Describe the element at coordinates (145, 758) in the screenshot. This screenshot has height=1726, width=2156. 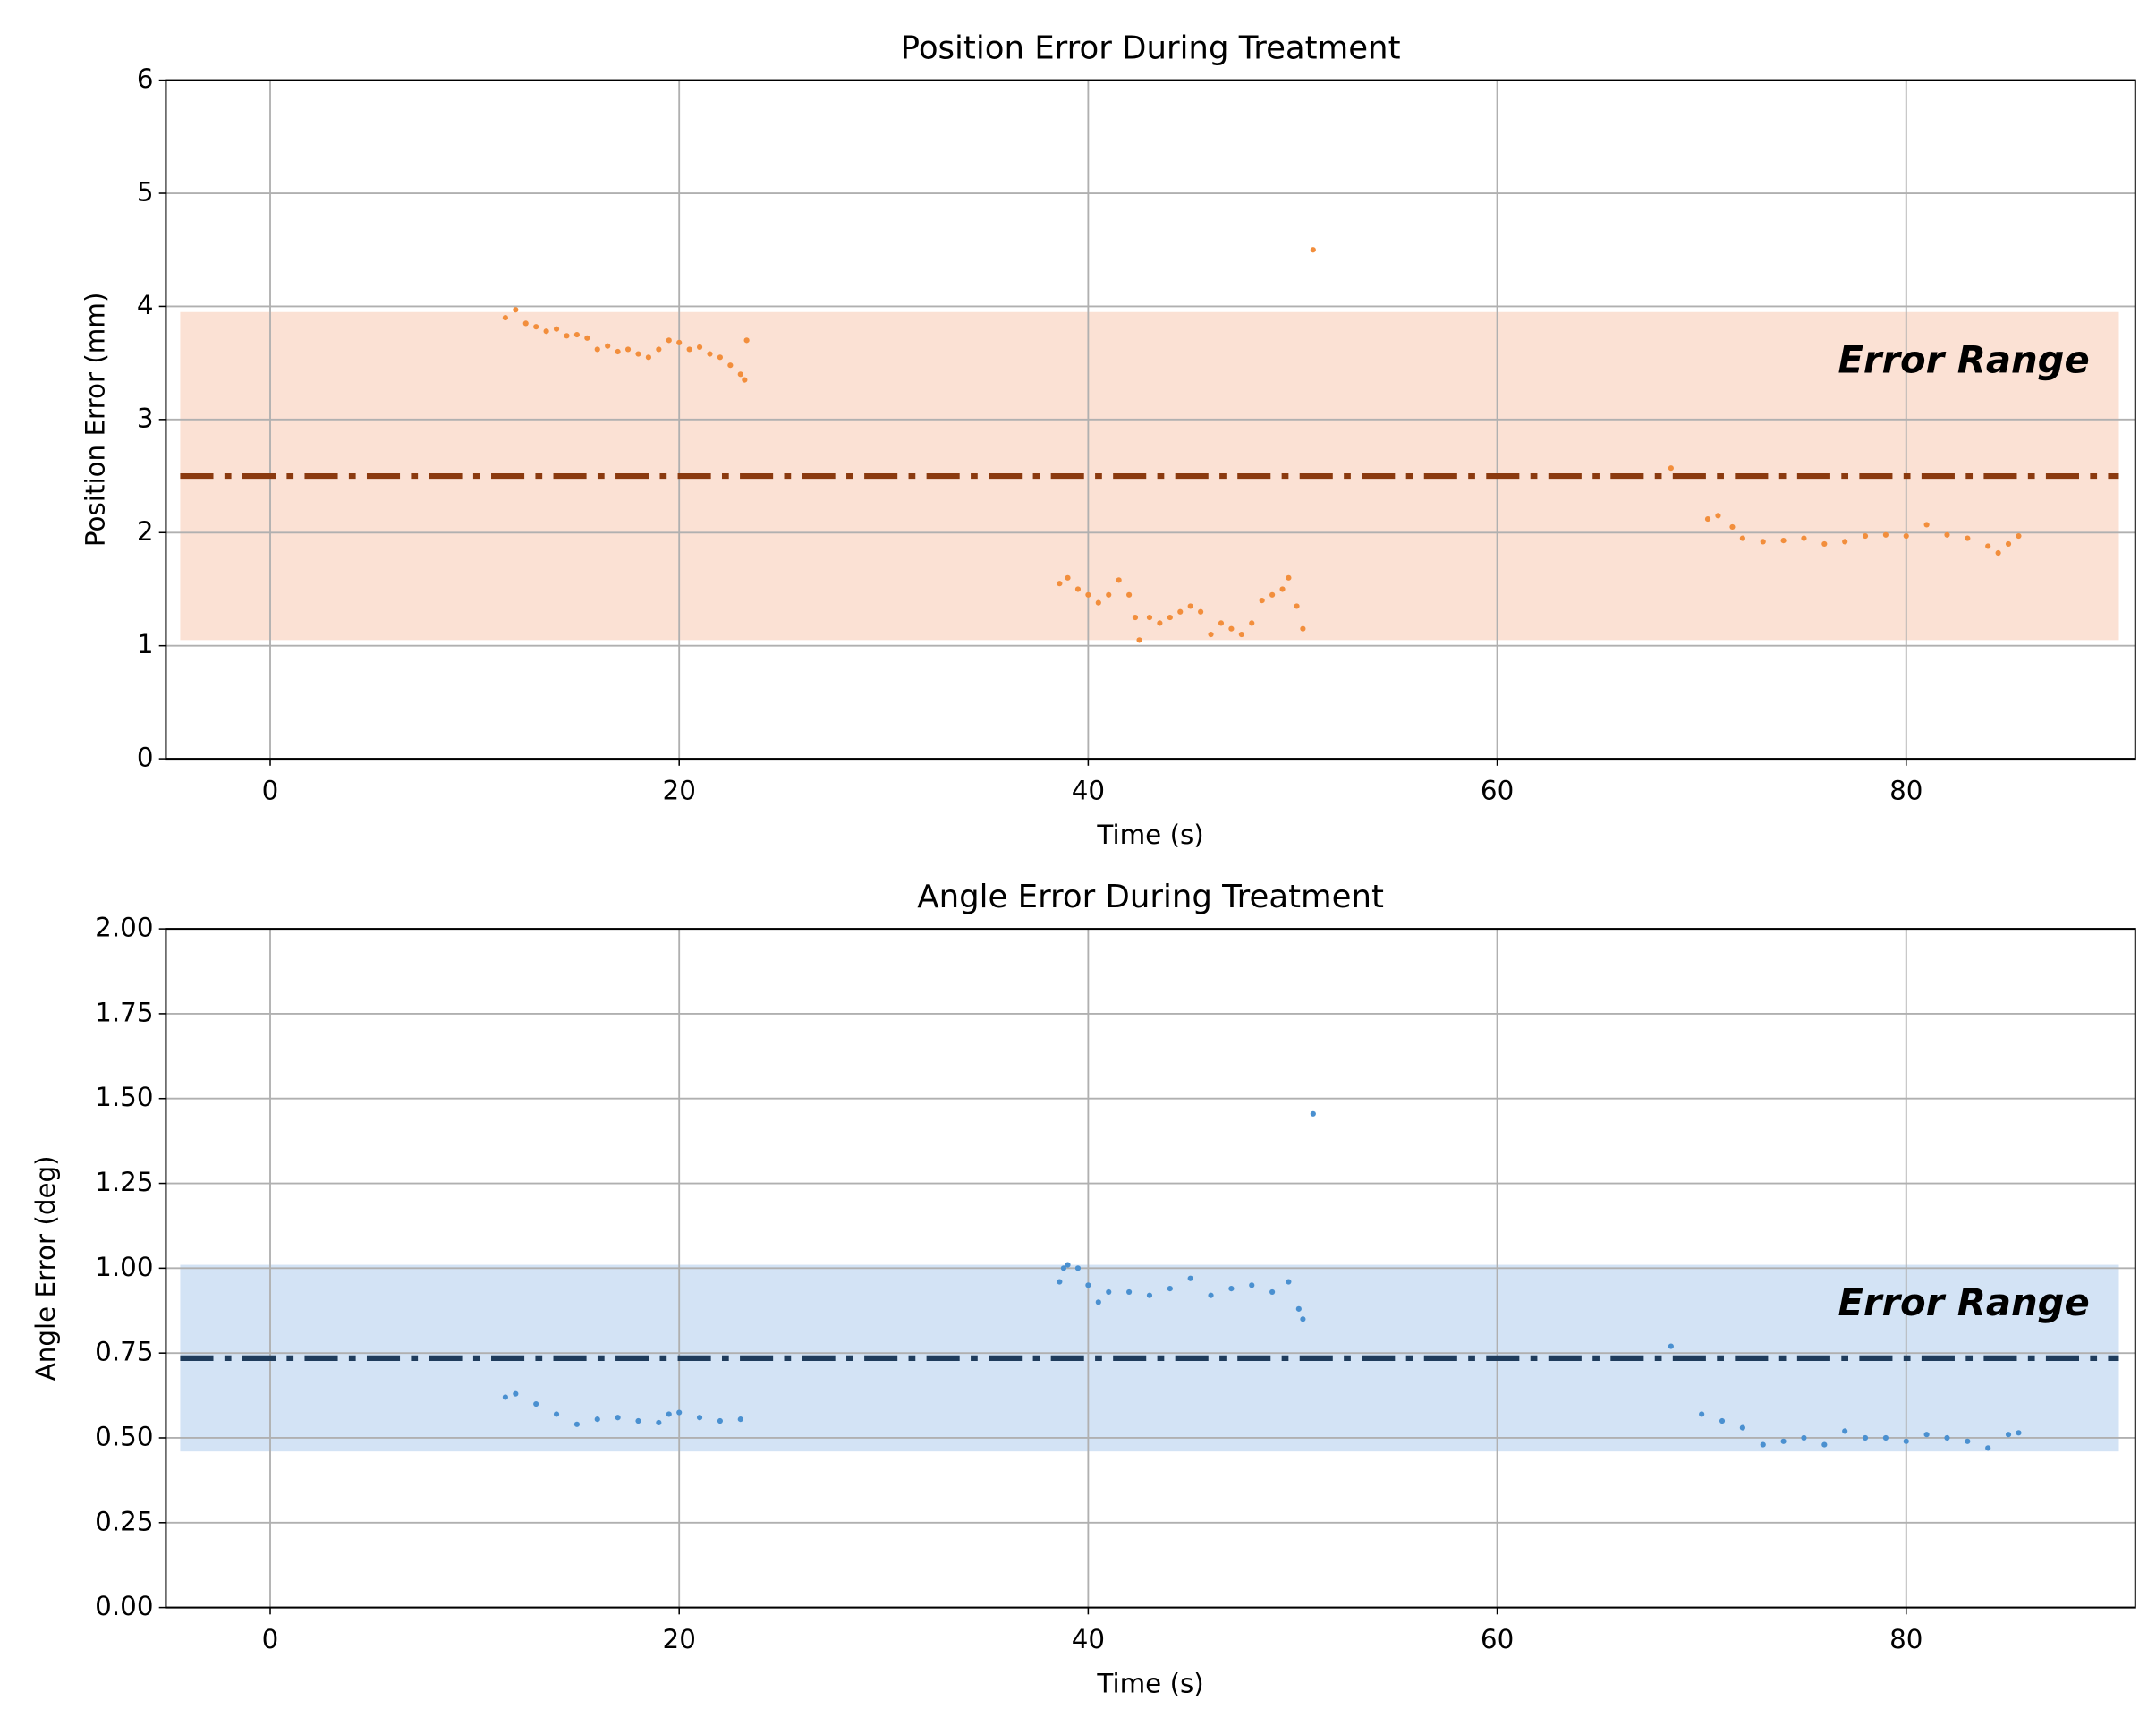
I see `y-tick-label: 0` at that location.